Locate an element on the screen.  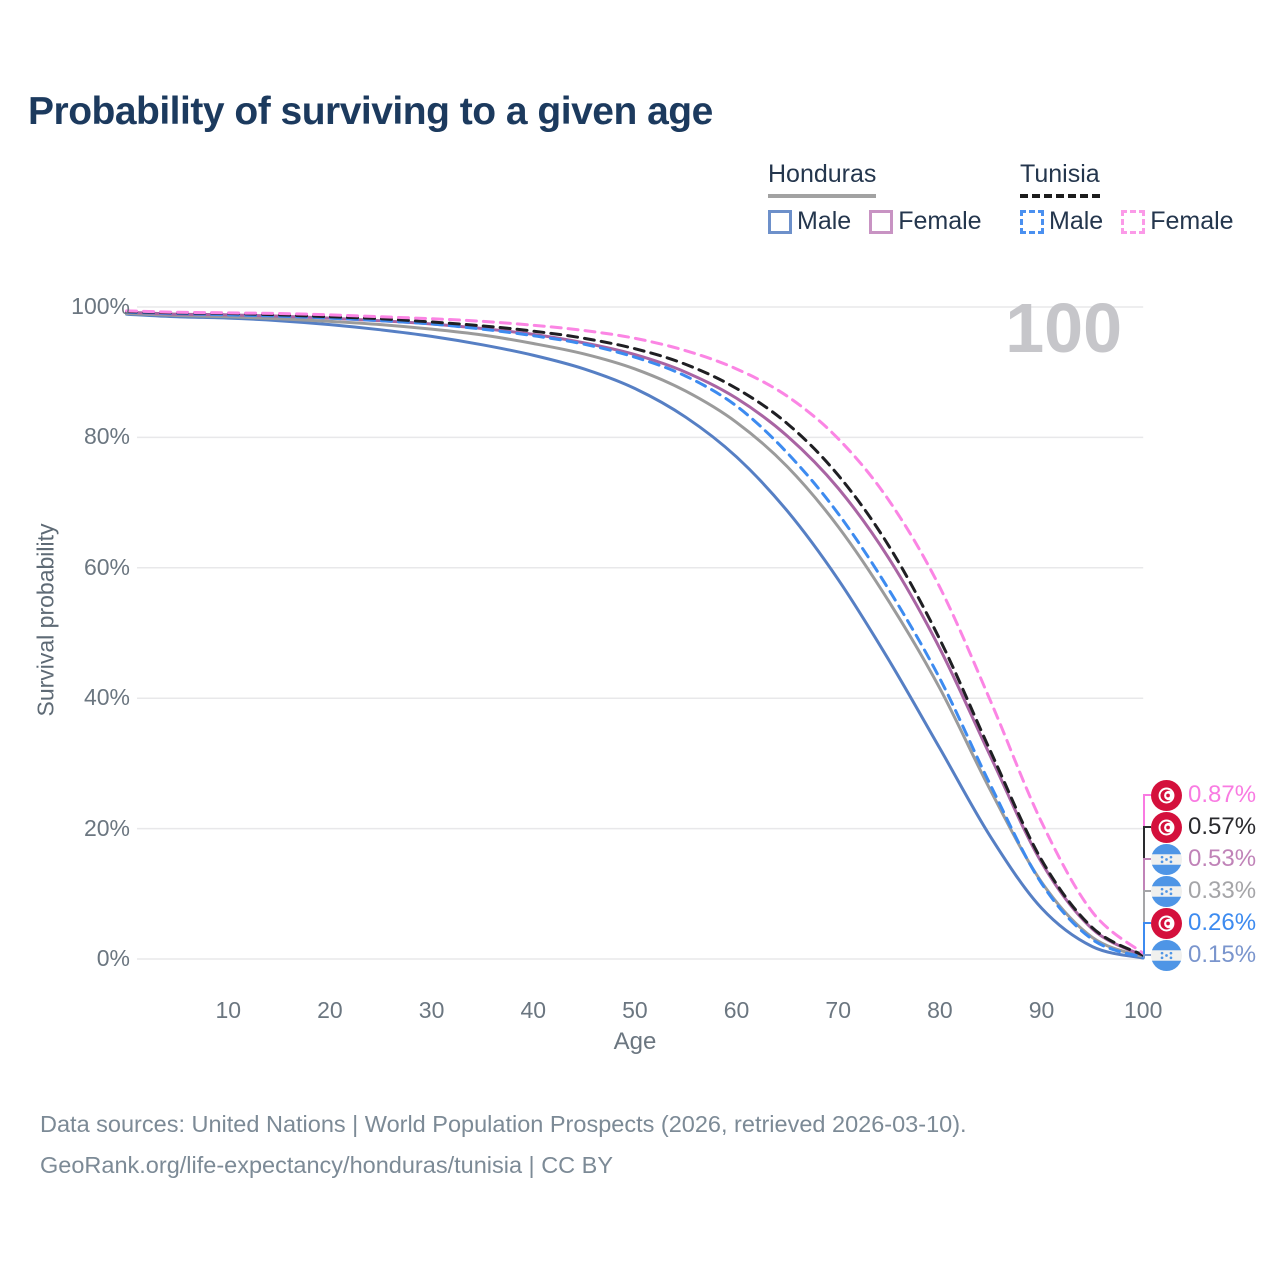
x-tick-label: 50 is located at coordinates (635, 1010).